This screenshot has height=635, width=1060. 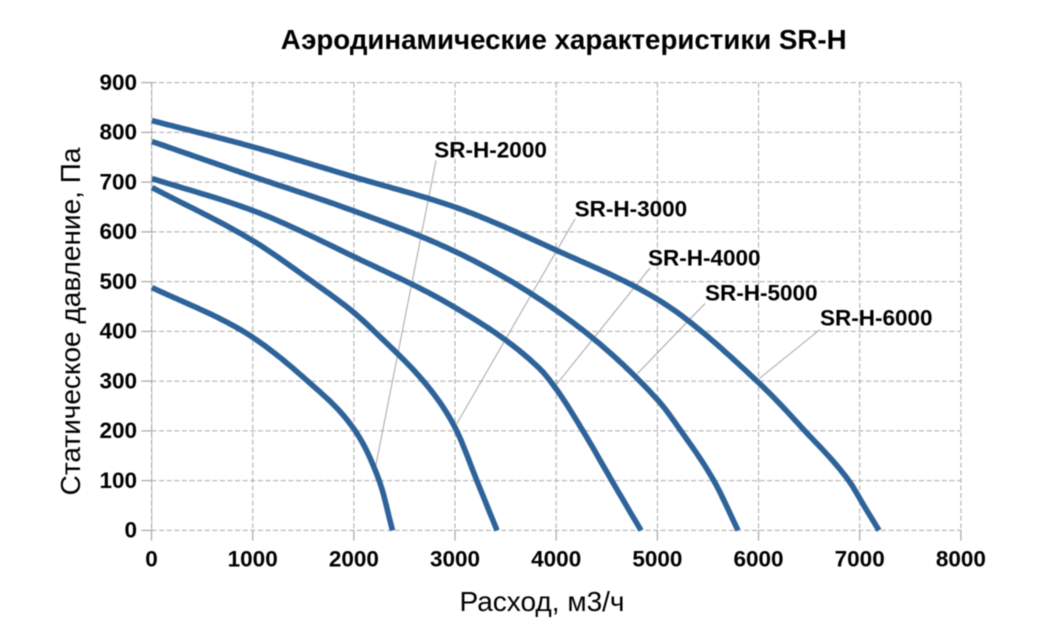 What do you see at coordinates (118, 281) in the screenshot?
I see `svg-text: 500` at bounding box center [118, 281].